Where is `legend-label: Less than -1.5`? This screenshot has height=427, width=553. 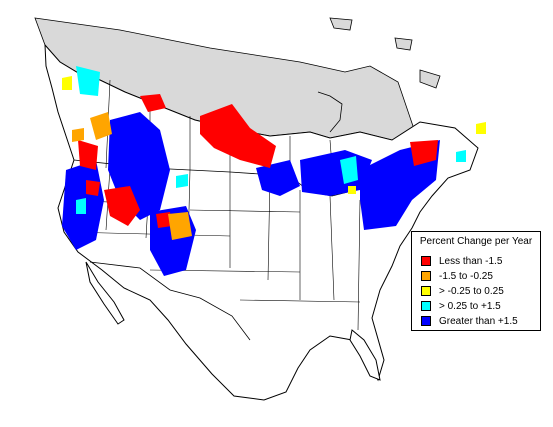
legend-label: Less than -1.5 is located at coordinates (471, 261).